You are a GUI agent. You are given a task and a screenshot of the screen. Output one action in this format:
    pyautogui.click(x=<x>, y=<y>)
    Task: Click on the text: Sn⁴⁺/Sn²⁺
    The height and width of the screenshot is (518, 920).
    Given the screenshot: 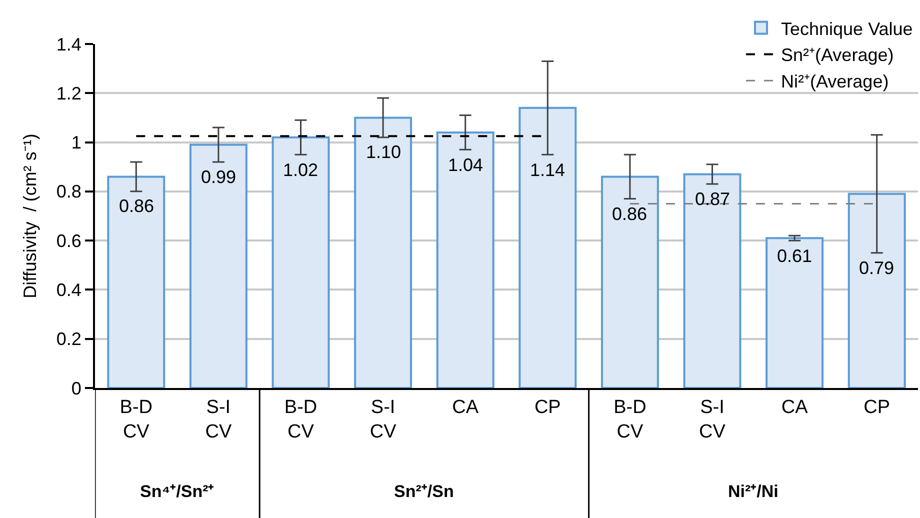 What is the action you would take?
    pyautogui.click(x=177, y=491)
    